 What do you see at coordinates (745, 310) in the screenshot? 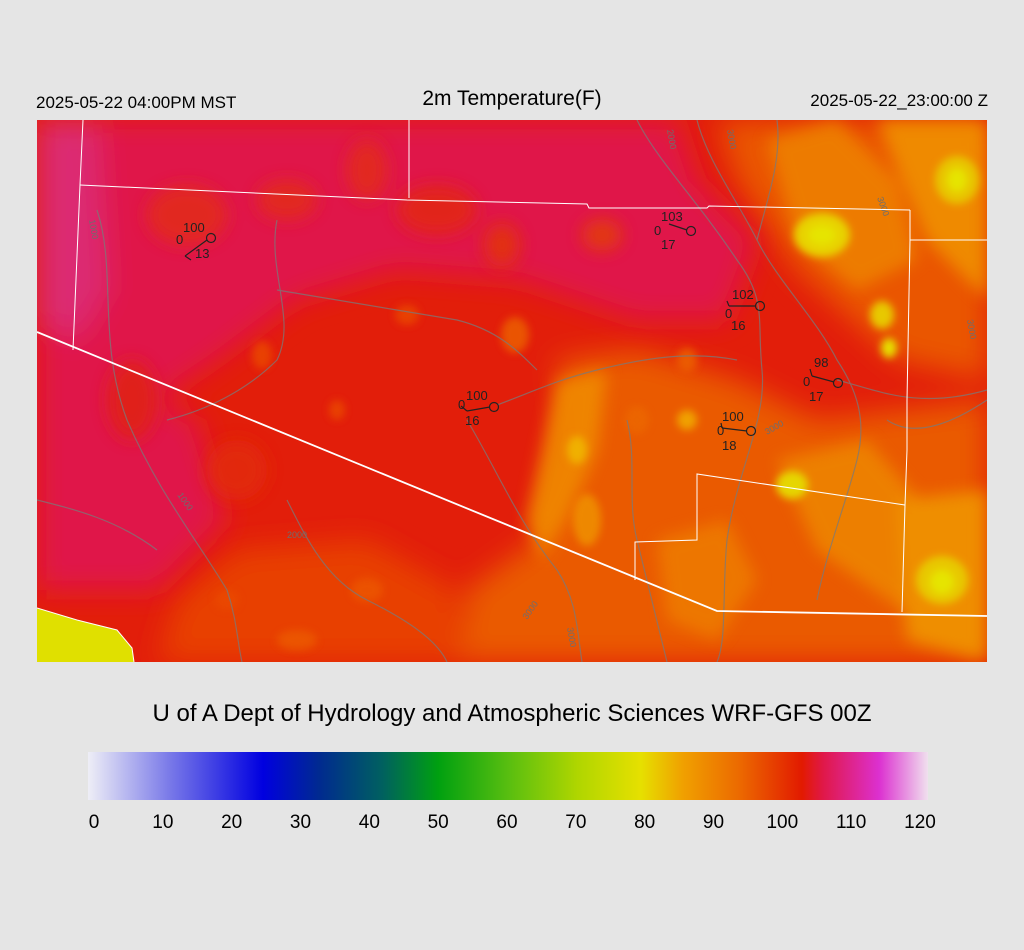
I see `station-plot: 102 0 16` at bounding box center [745, 310].